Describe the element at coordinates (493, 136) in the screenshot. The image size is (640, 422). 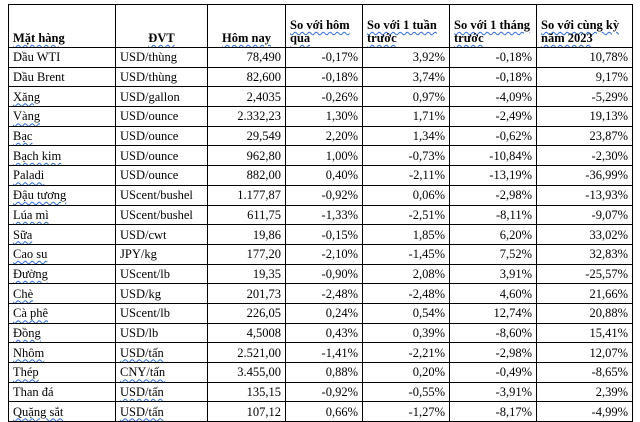
I see `cell-vs-month: -0,62%` at that location.